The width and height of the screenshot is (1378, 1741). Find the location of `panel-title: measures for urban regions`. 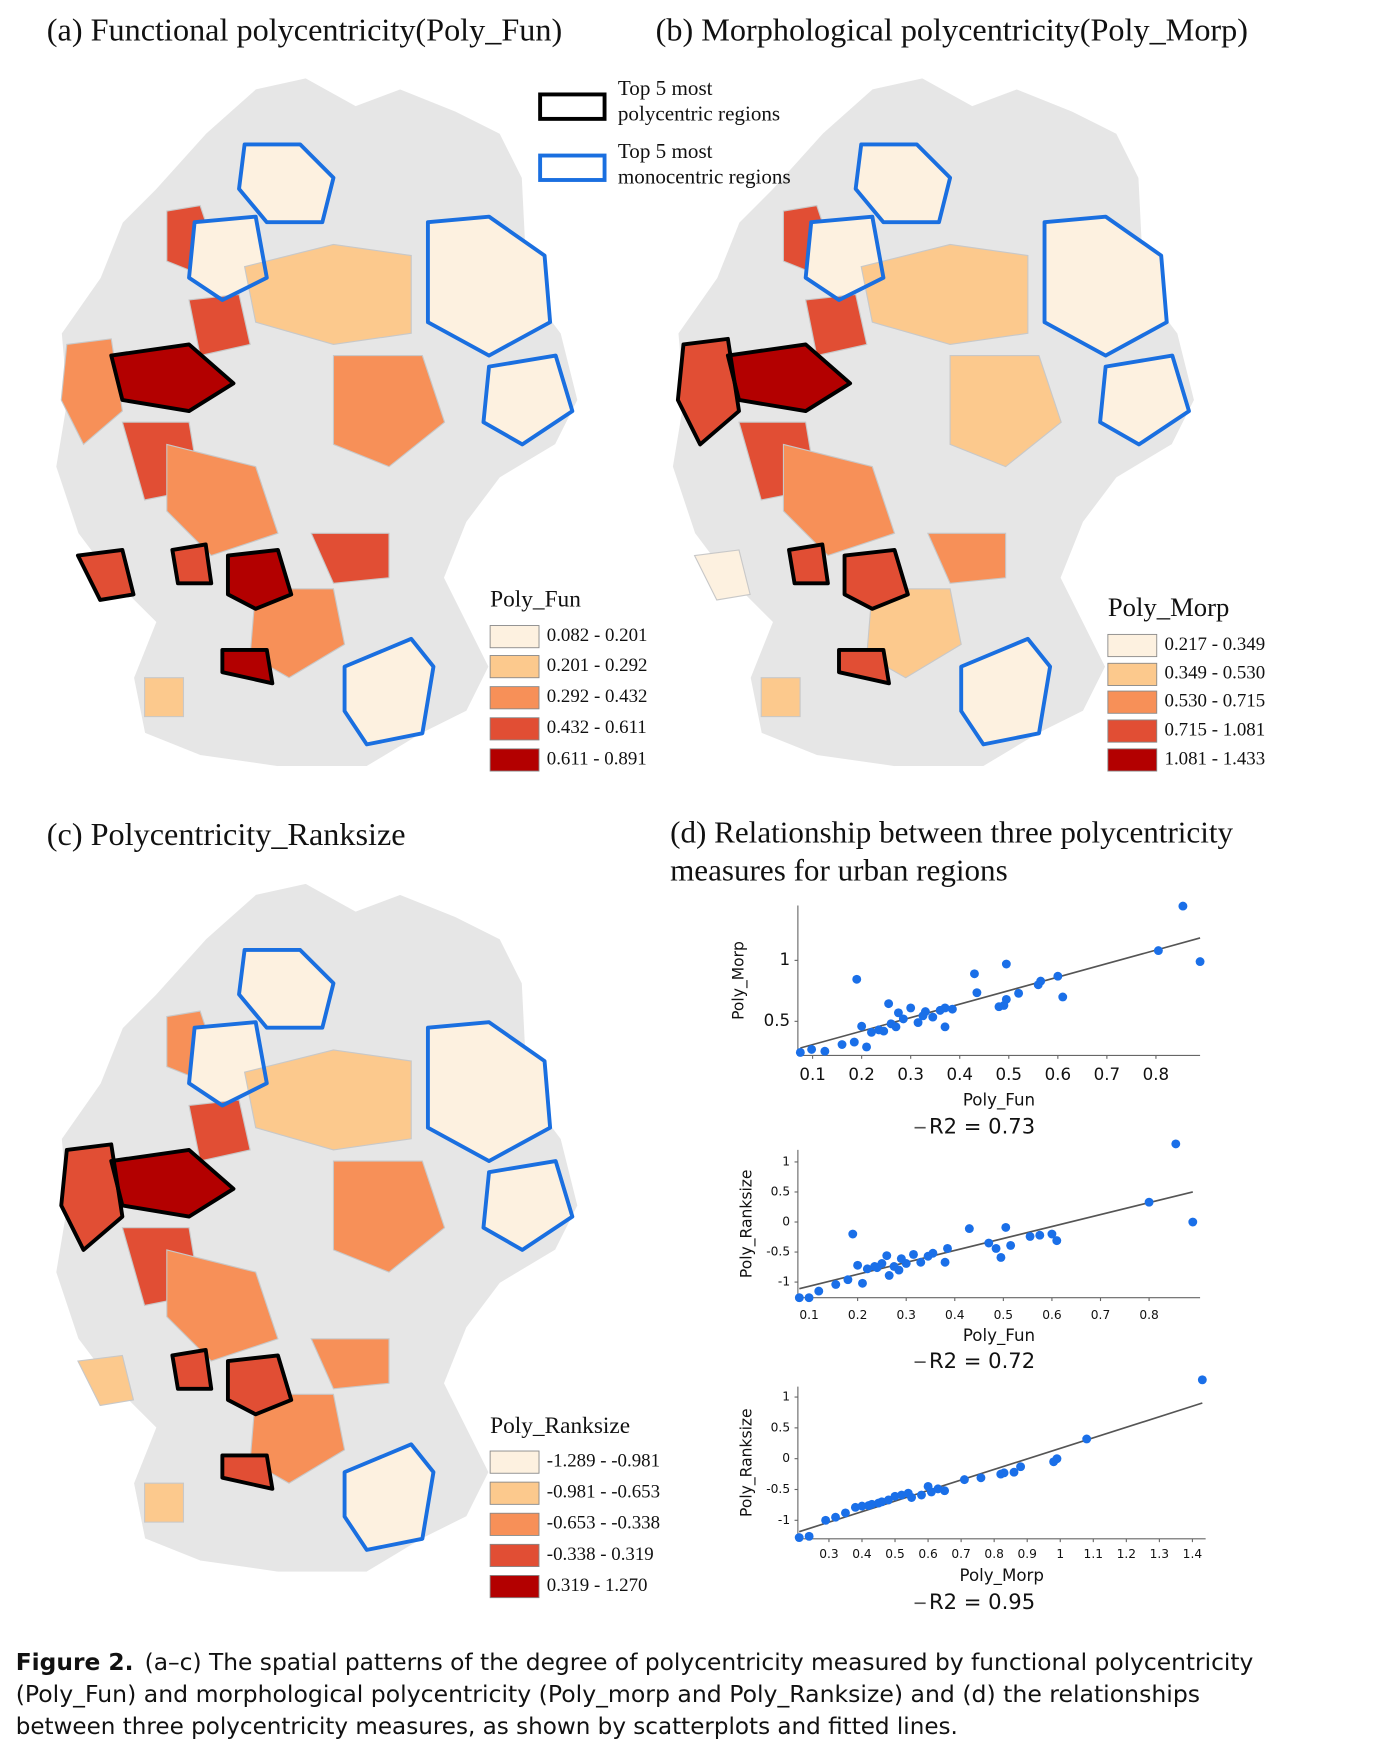

panel-title: measures for urban regions is located at coordinates (839, 869).